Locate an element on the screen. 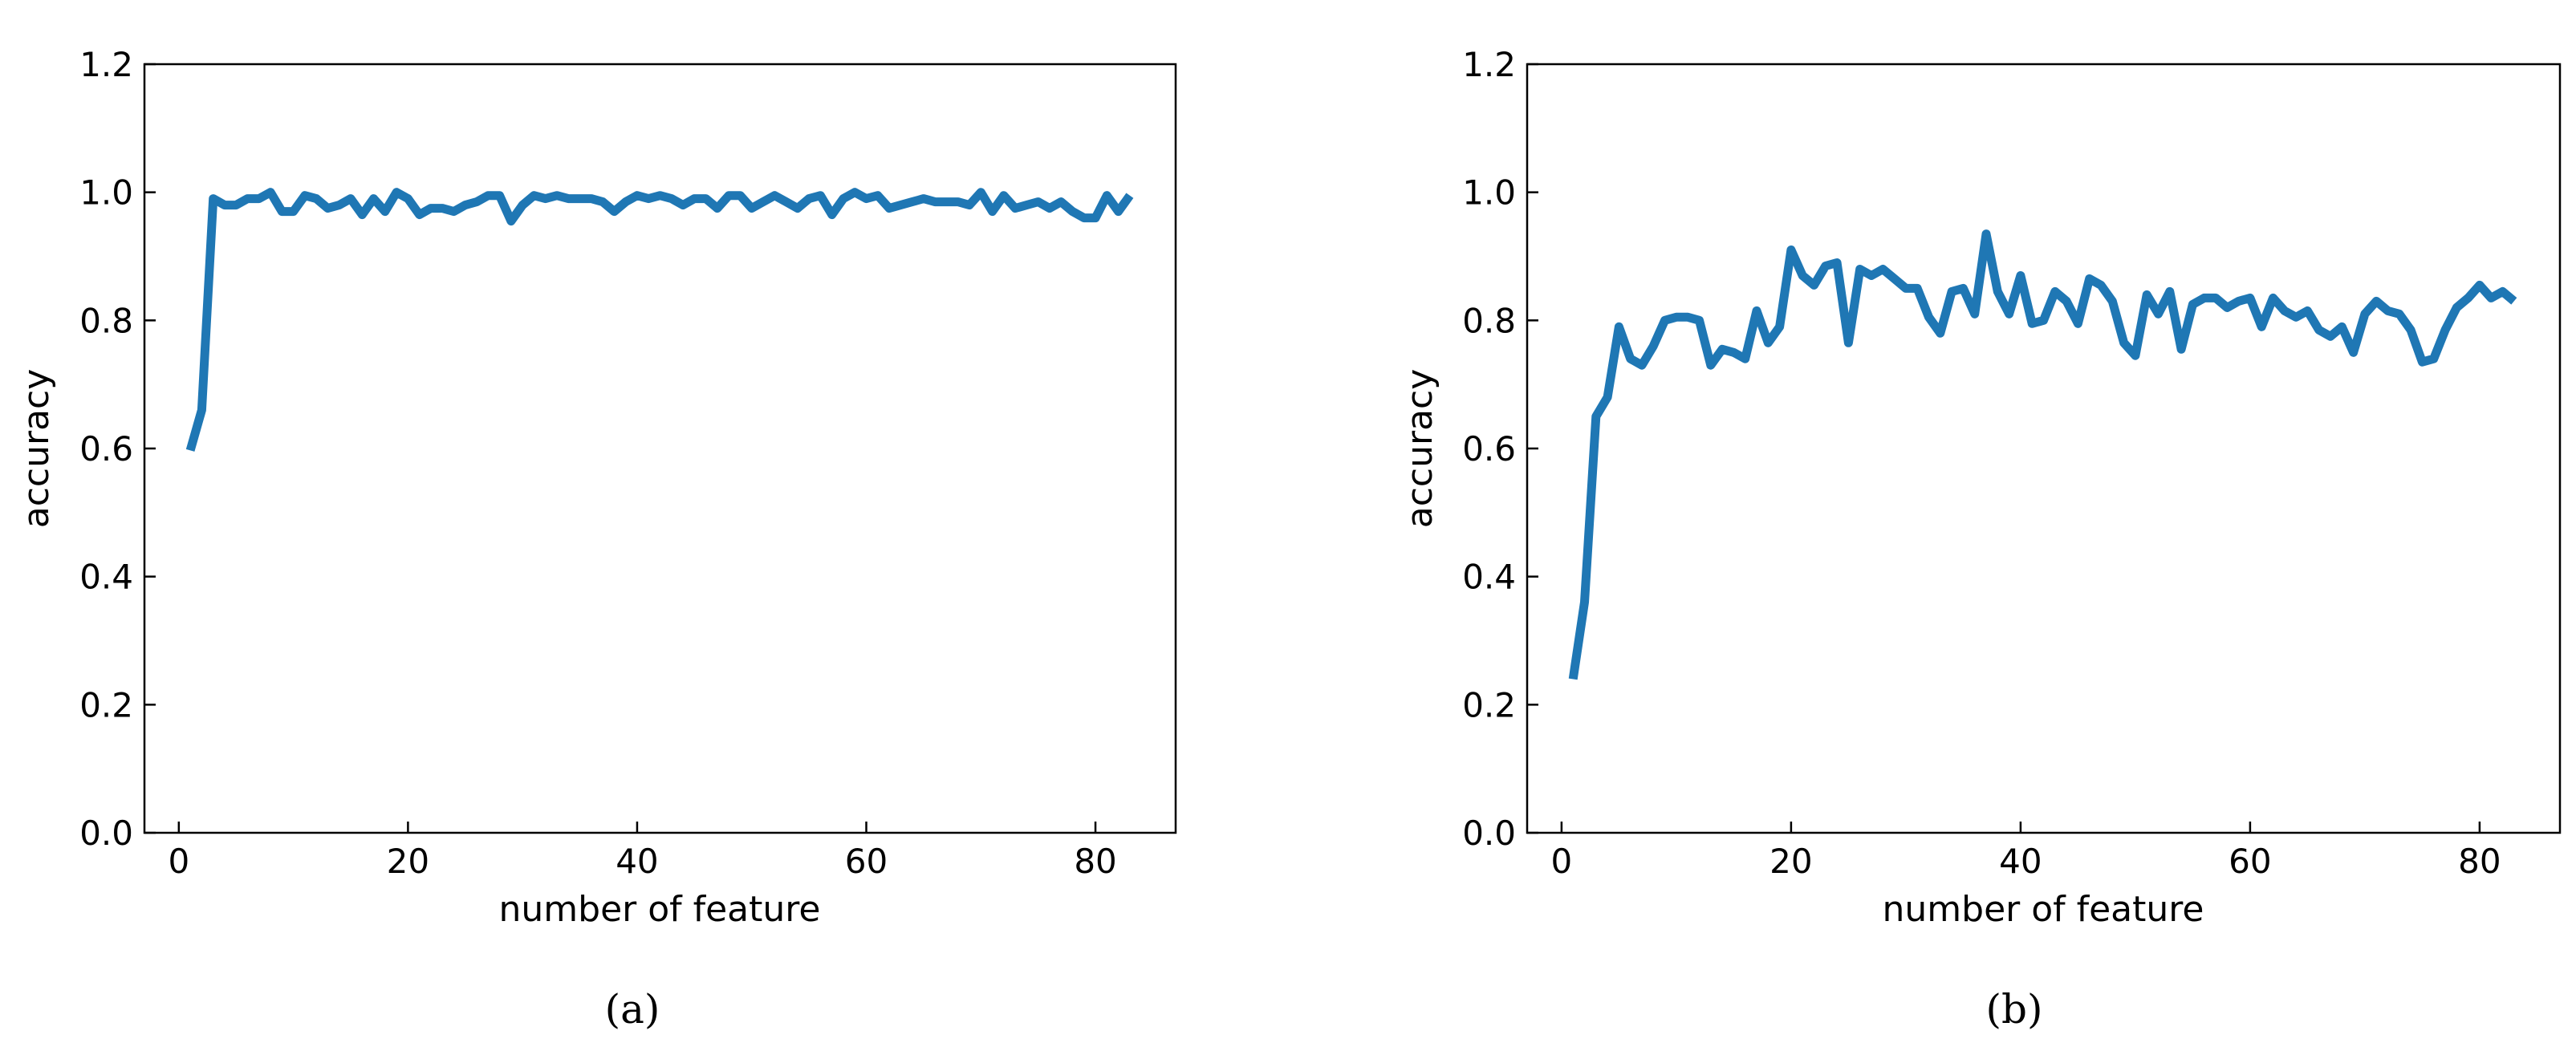 The width and height of the screenshot is (2576, 1047). caption-b: (b) is located at coordinates (2013, 1009).